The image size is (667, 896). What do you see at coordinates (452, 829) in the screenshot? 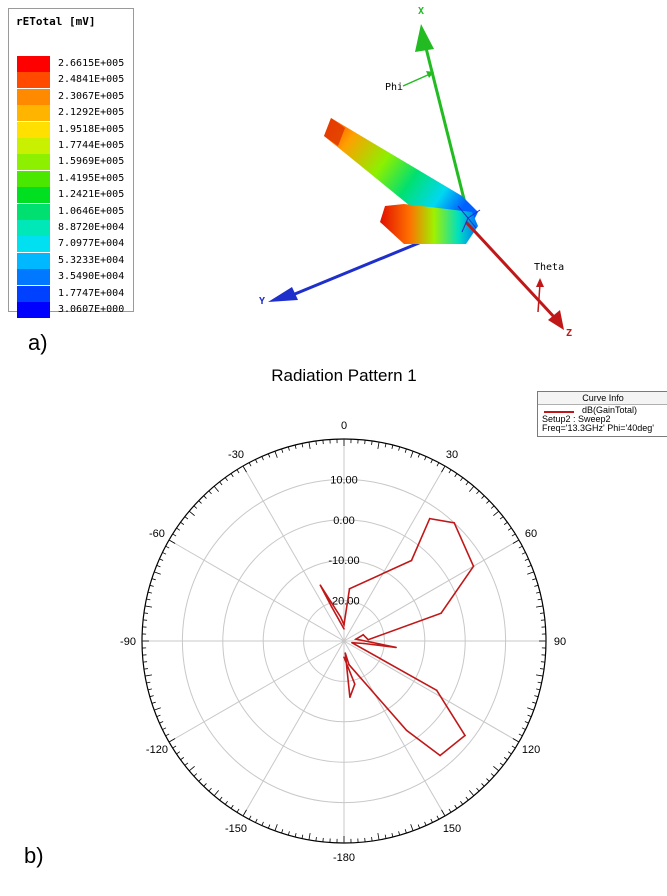
I see `angular-tick-label: 150` at bounding box center [452, 829].